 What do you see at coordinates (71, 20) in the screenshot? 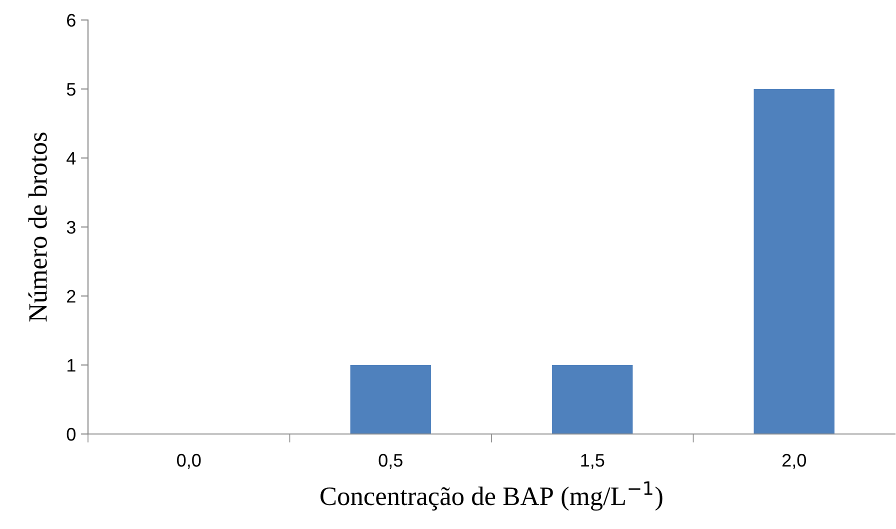
I see `y-tick-label: 6` at bounding box center [71, 20].